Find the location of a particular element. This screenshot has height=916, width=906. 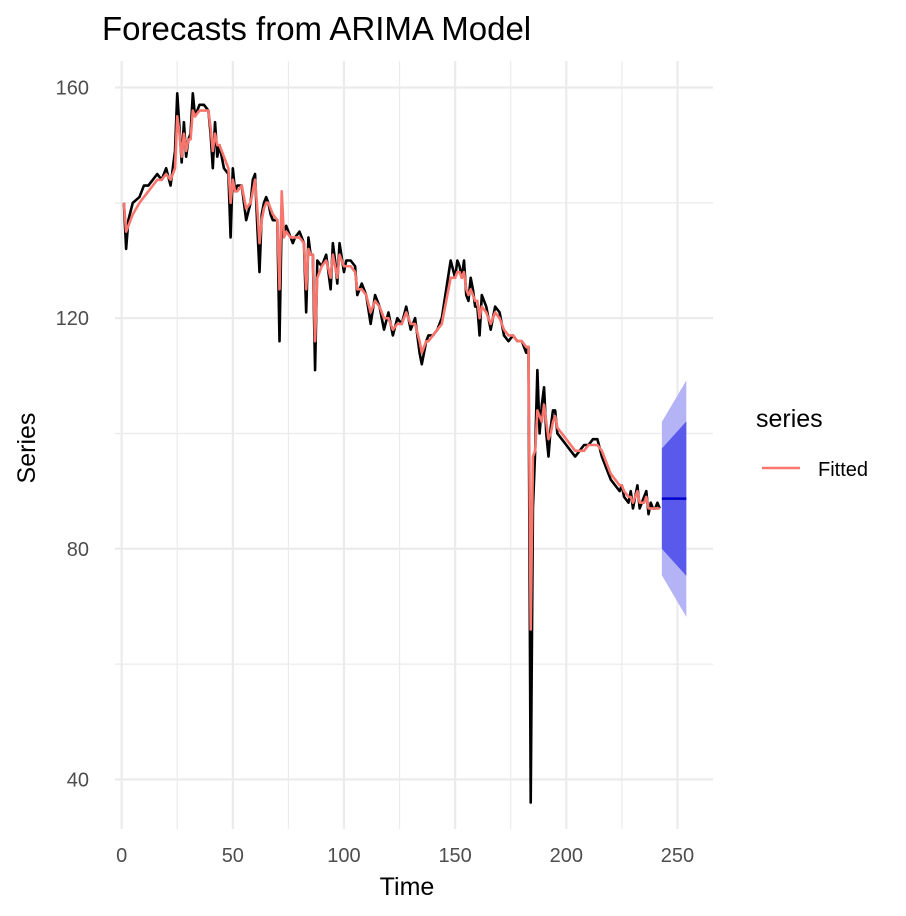

chart-title: Forecasts from ARIMA Model is located at coordinates (316, 28).